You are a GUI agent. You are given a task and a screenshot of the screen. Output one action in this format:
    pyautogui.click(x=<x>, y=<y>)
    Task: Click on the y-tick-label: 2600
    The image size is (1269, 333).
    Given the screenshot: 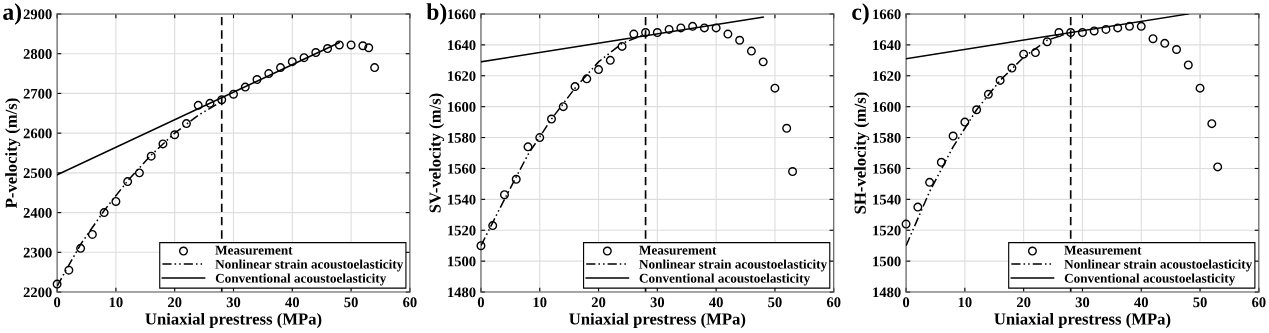 What is the action you would take?
    pyautogui.click(x=37, y=133)
    